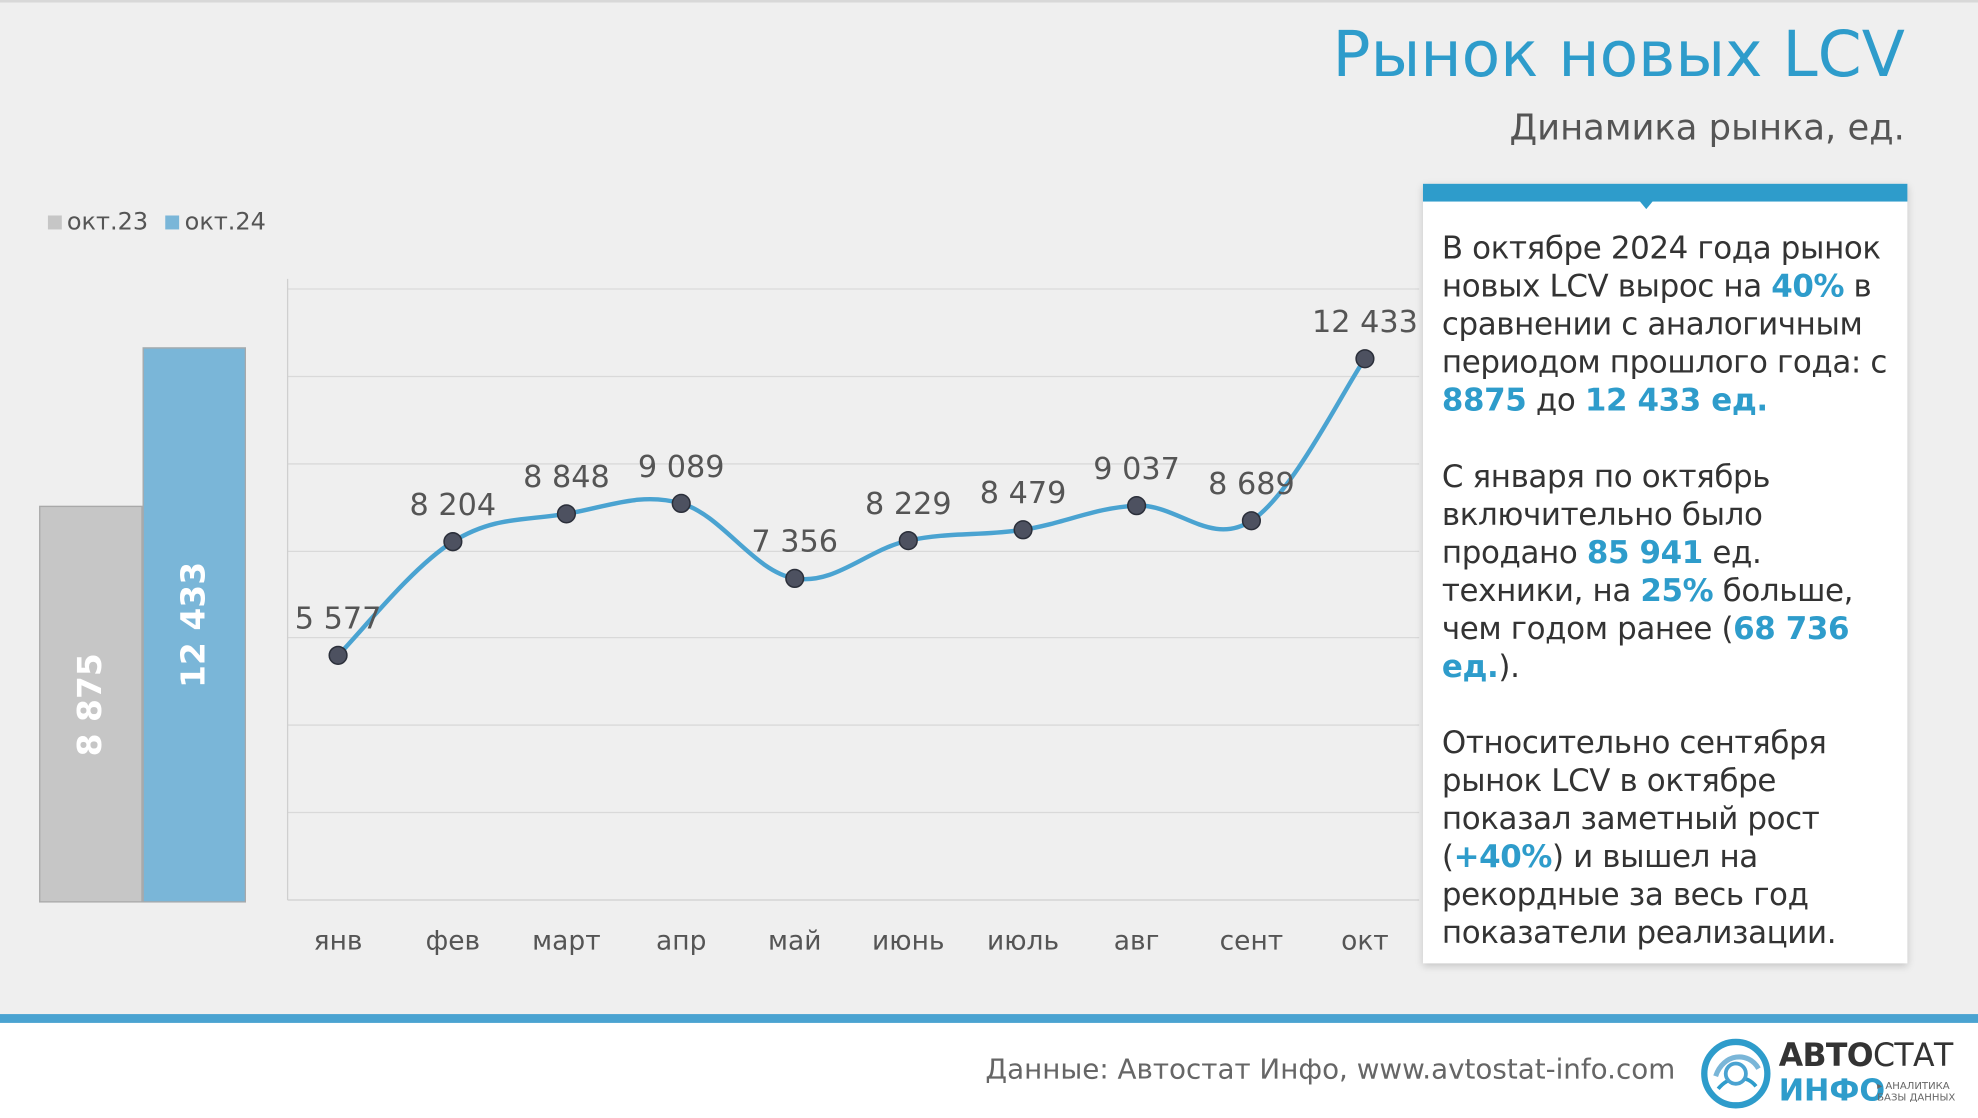 The width and height of the screenshot is (1978, 1118). Describe the element at coordinates (1645, 647) in the screenshot. I see `card-p2-highlight-3: 68 736 ед.` at that location.